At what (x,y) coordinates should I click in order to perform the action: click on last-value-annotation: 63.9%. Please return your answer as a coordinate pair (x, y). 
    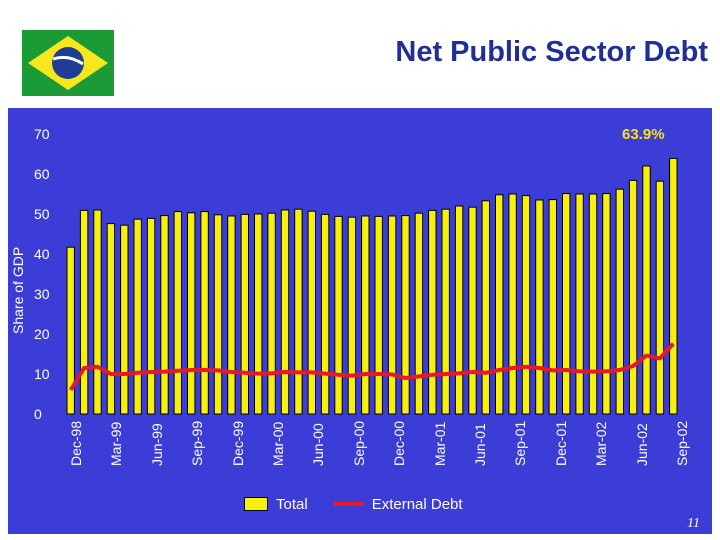
    Looking at the image, I should click on (643, 134).